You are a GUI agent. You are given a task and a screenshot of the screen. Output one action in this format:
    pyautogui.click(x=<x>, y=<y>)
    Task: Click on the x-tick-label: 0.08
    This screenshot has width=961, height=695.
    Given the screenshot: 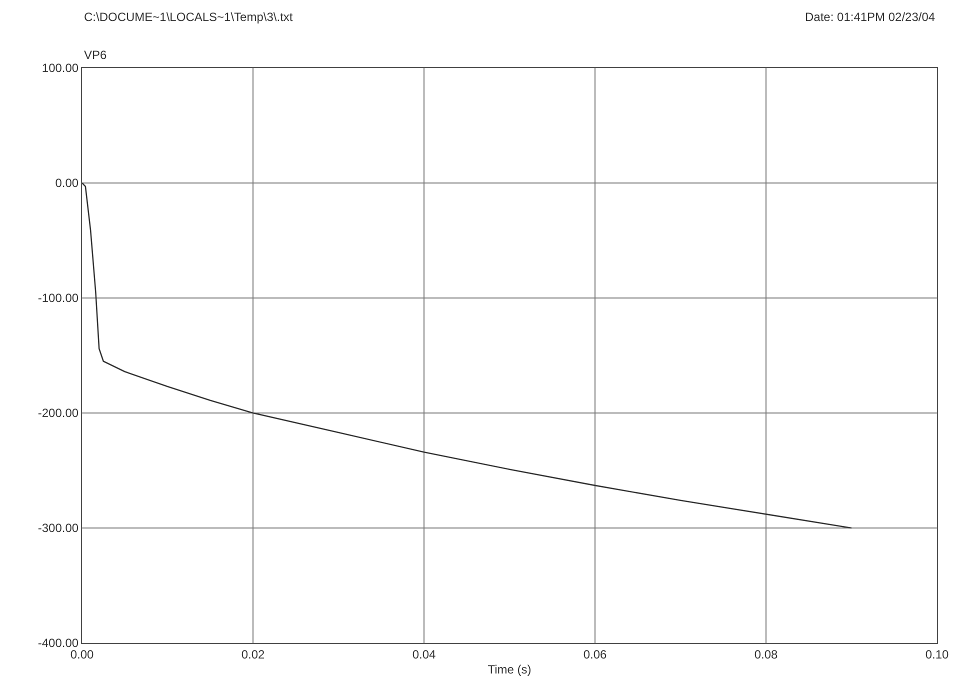 What is the action you would take?
    pyautogui.click(x=766, y=654)
    